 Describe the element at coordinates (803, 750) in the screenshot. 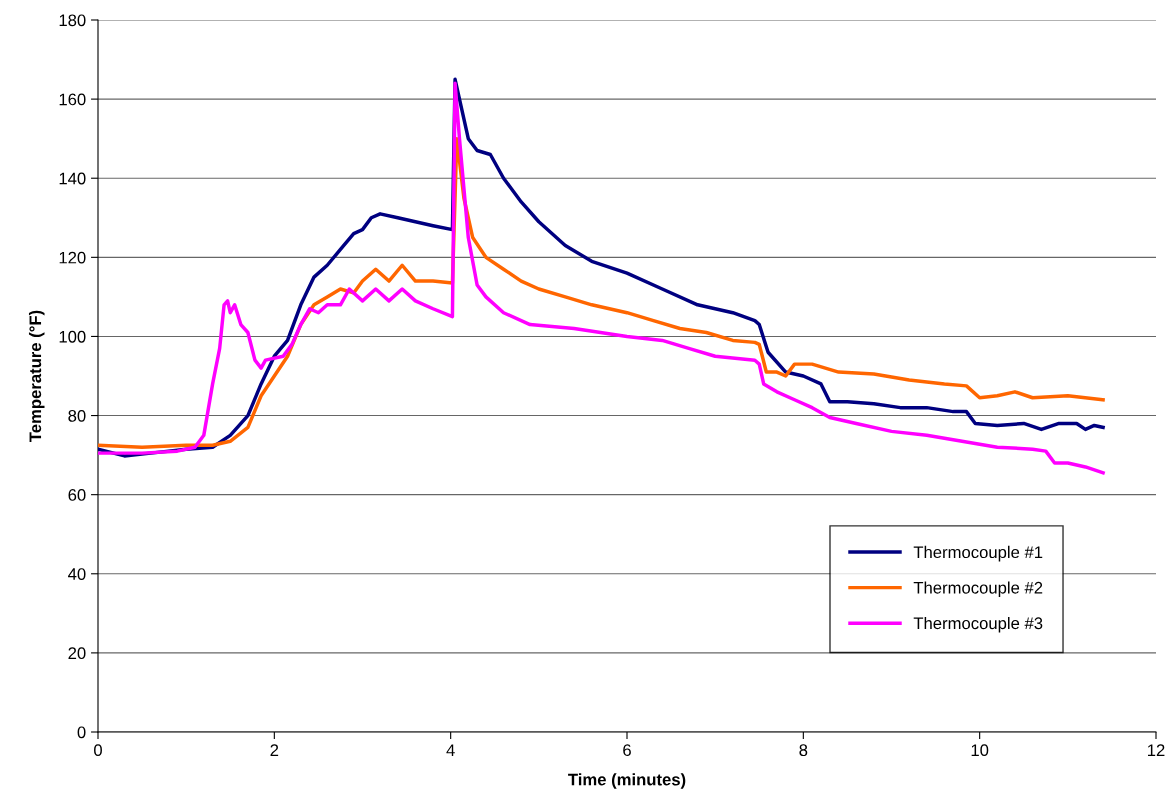

I see `x-tick-label: 8` at that location.